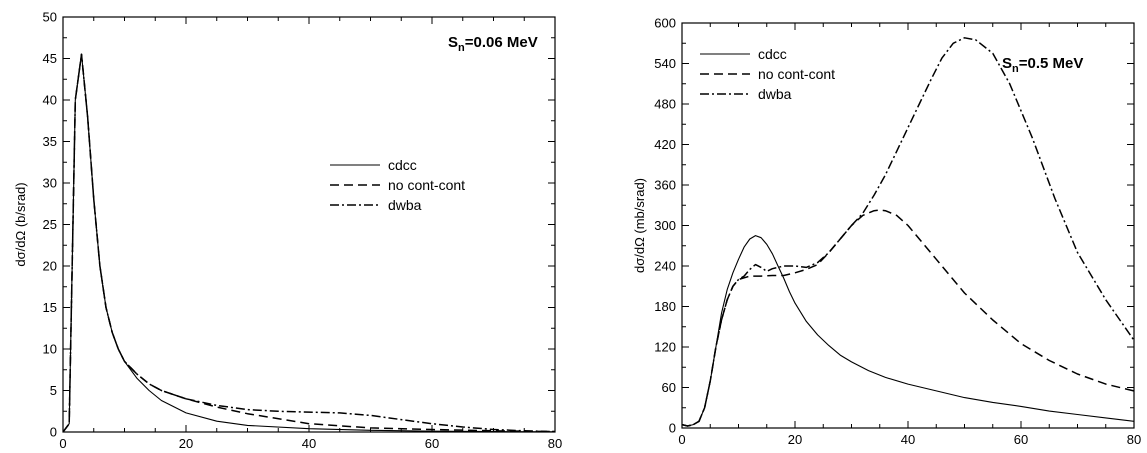 This screenshot has width=1147, height=453. What do you see at coordinates (665, 144) in the screenshot?
I see `y-tick-label: 420` at bounding box center [665, 144].